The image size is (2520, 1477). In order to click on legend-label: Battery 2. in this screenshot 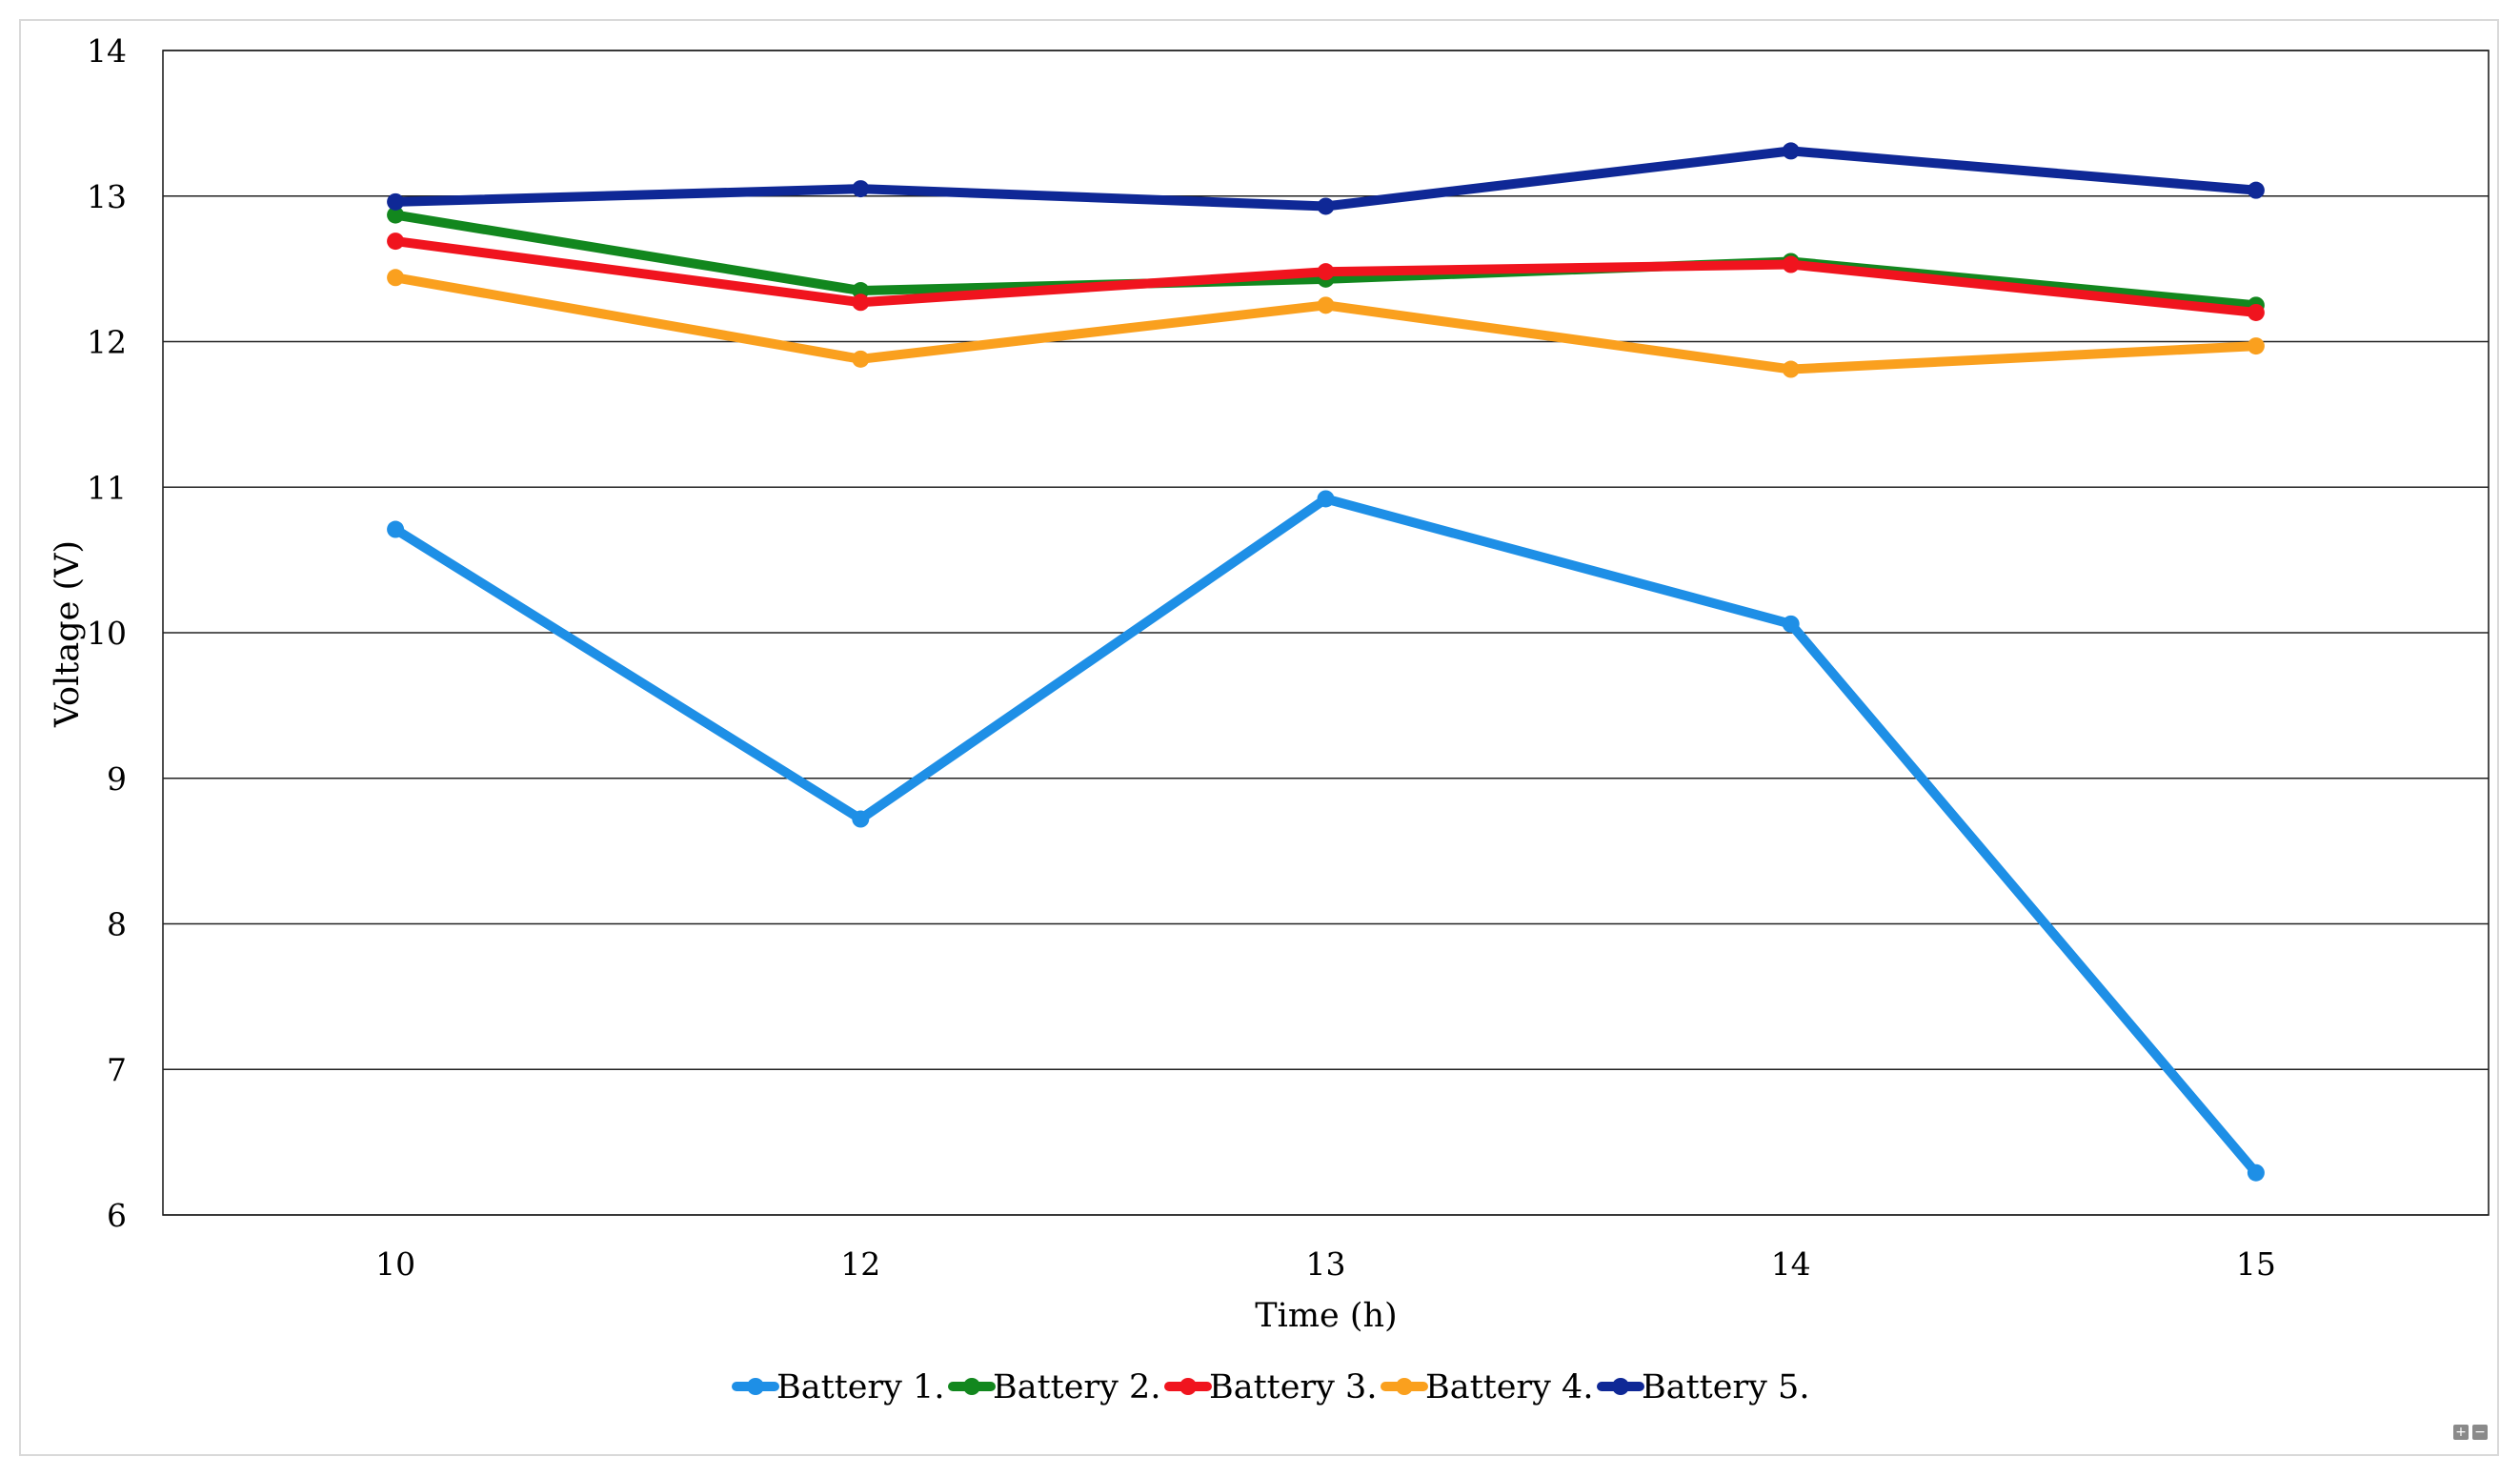, I will do `click(1076, 1387)`.